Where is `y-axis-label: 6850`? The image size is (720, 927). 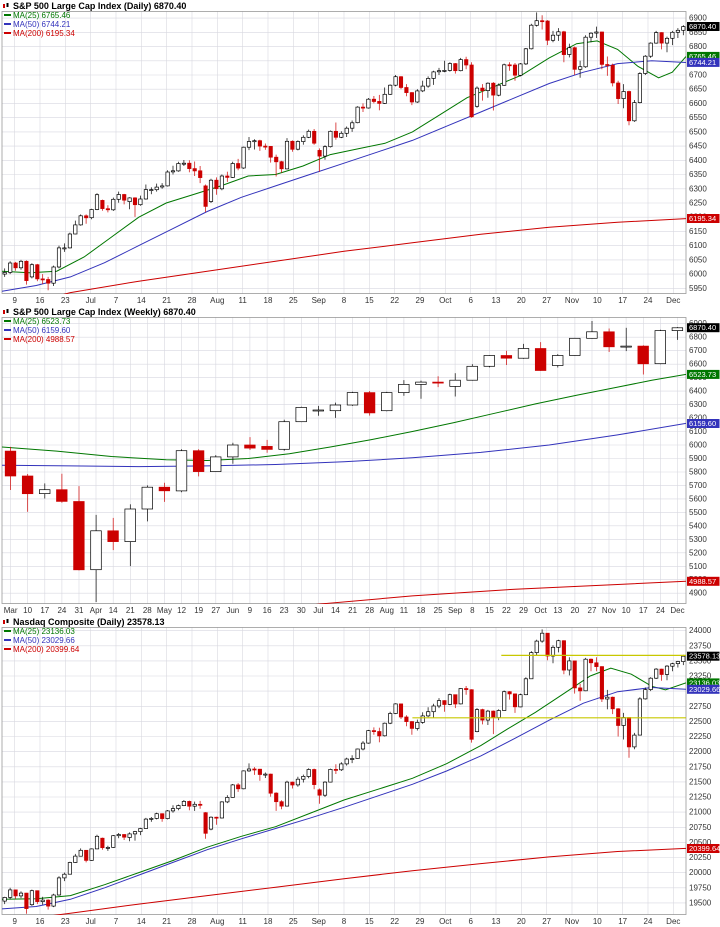
y-axis-label: 6850 is located at coordinates (698, 32).